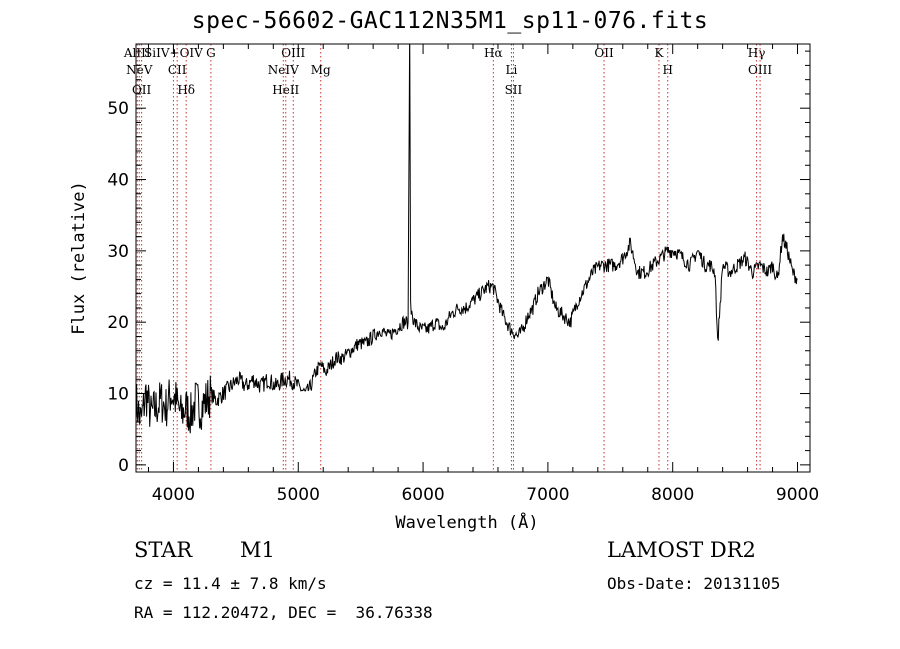 Image resolution: width=900 pixels, height=649 pixels. I want to click on y-tick-label: 20, so click(118, 323).